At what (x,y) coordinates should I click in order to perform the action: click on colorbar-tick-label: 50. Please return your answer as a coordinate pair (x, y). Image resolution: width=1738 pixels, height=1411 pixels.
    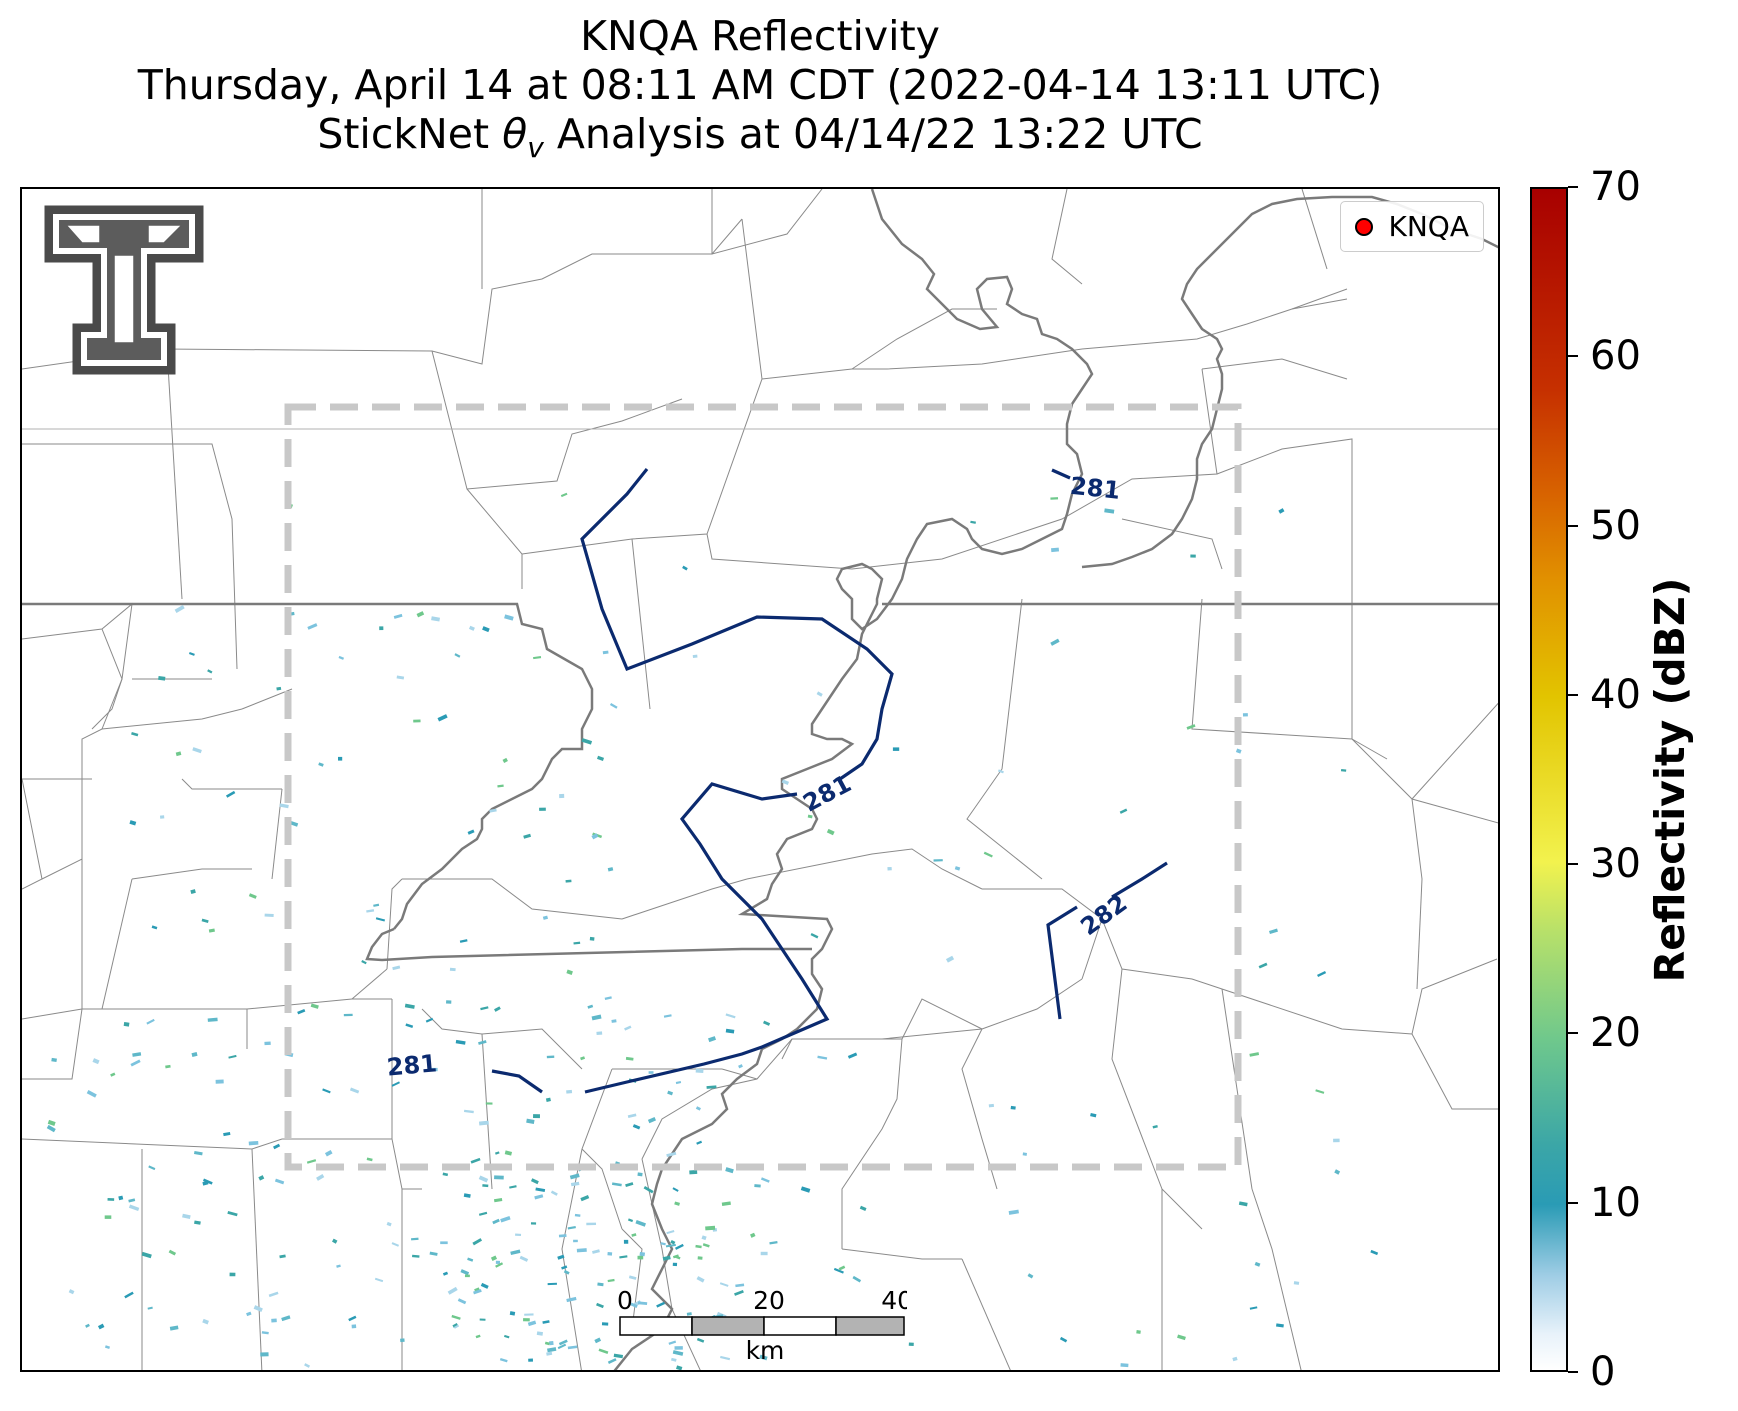
    Looking at the image, I should click on (1615, 525).